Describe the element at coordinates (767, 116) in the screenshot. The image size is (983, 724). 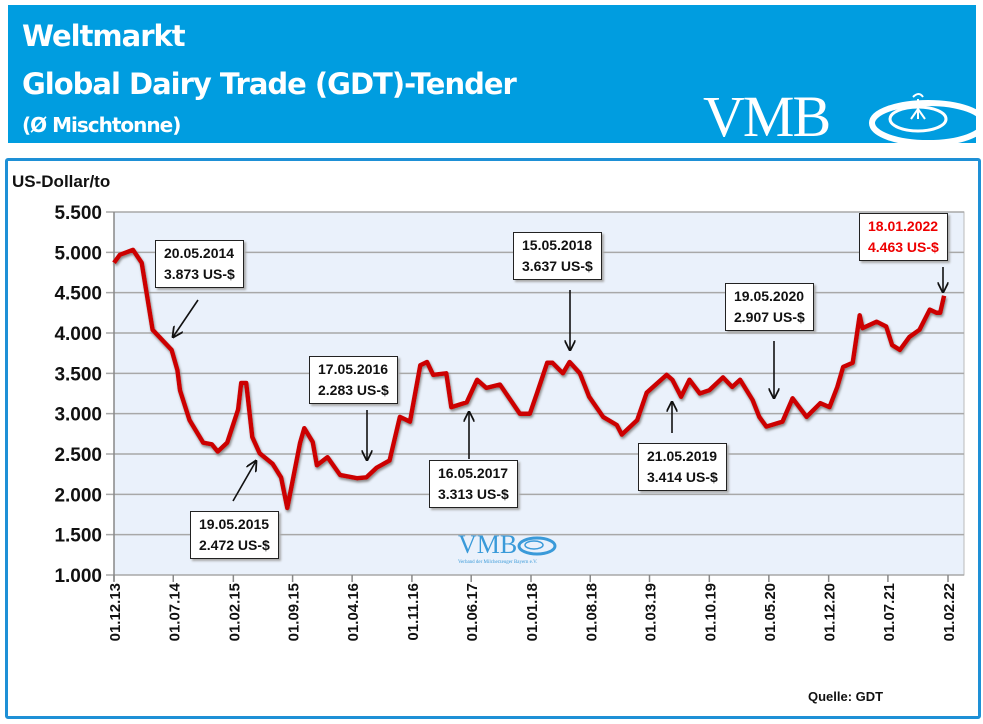
I see `vmb-logo-text: VMB` at that location.